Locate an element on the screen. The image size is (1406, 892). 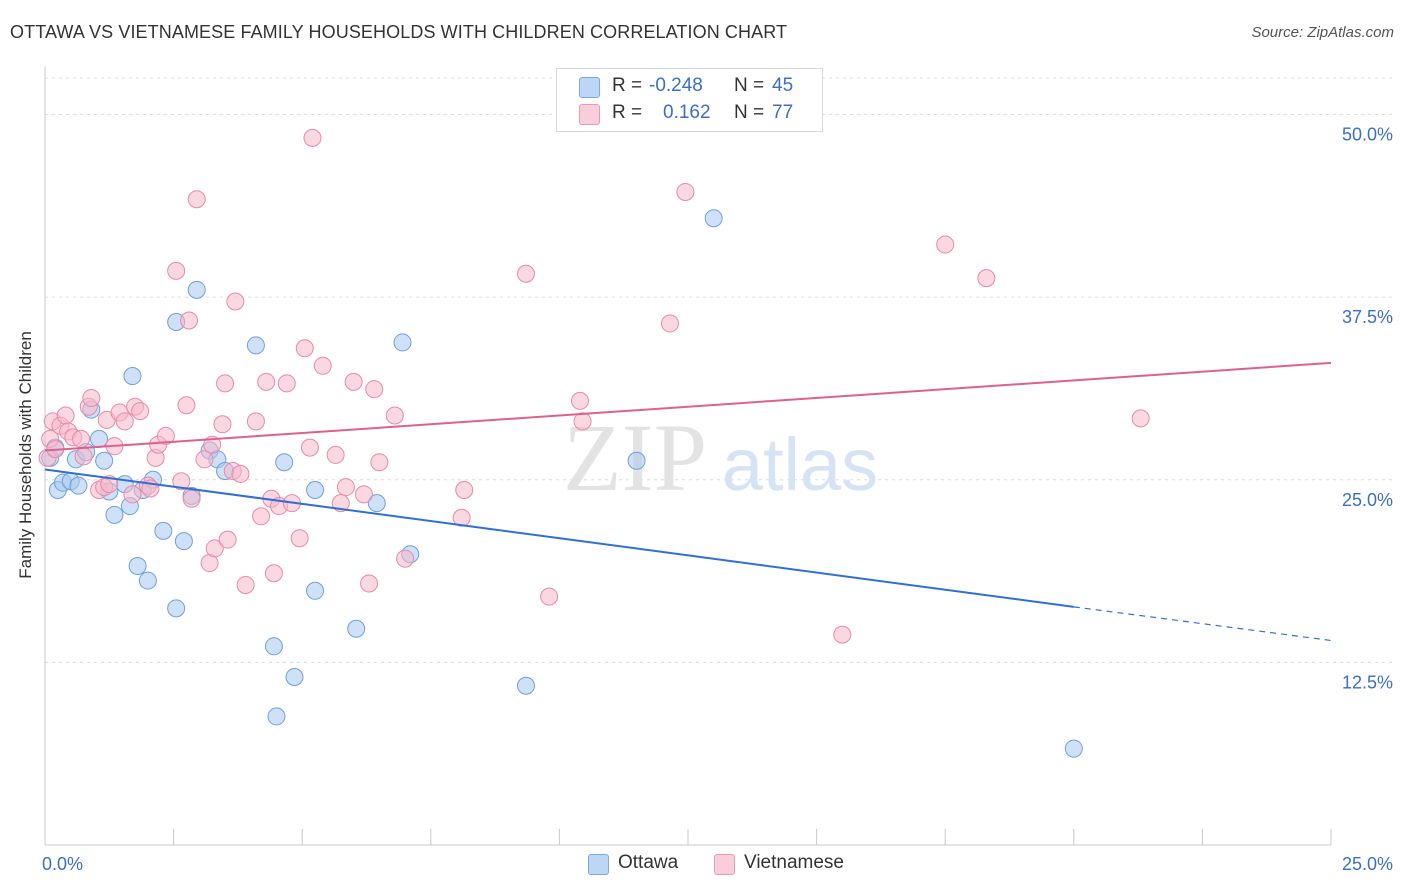
bottom-legend-swatch-vietnamese is located at coordinates (724, 864).